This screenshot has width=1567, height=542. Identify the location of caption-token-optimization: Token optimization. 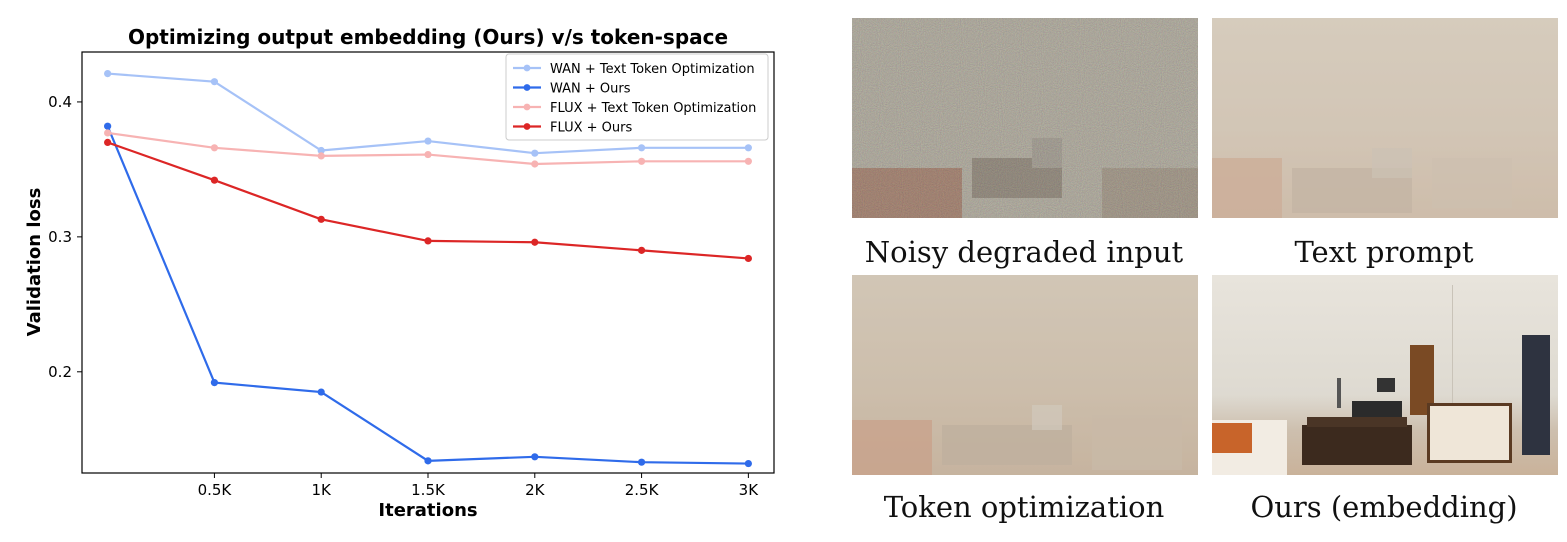
(1024, 507).